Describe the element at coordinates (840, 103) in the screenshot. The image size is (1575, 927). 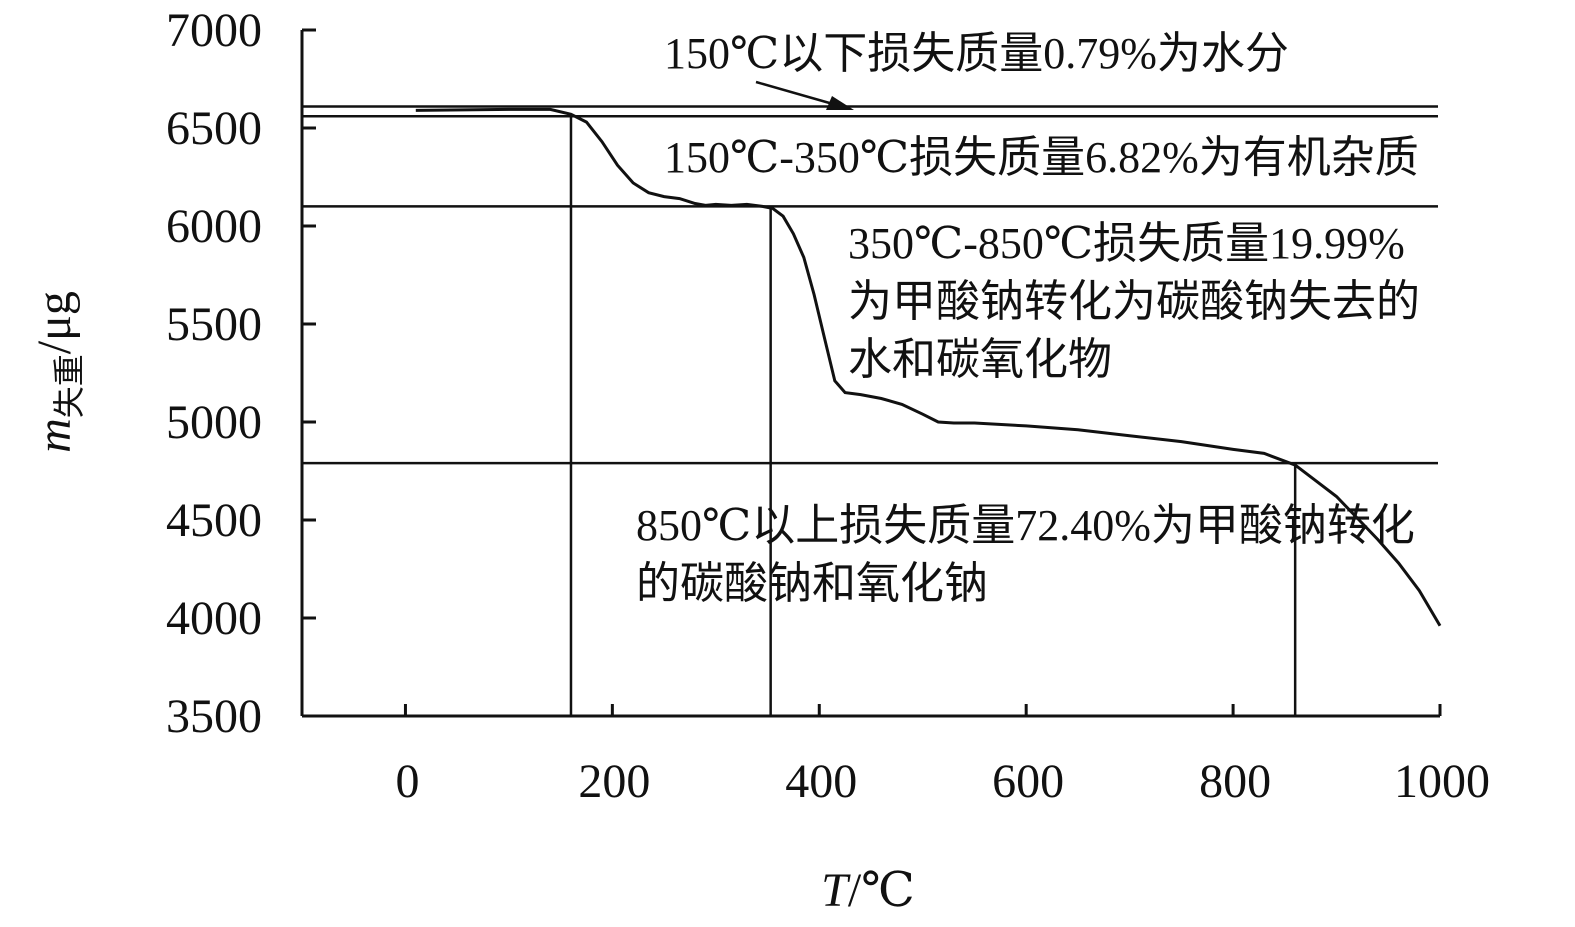
I see `arrow-head` at that location.